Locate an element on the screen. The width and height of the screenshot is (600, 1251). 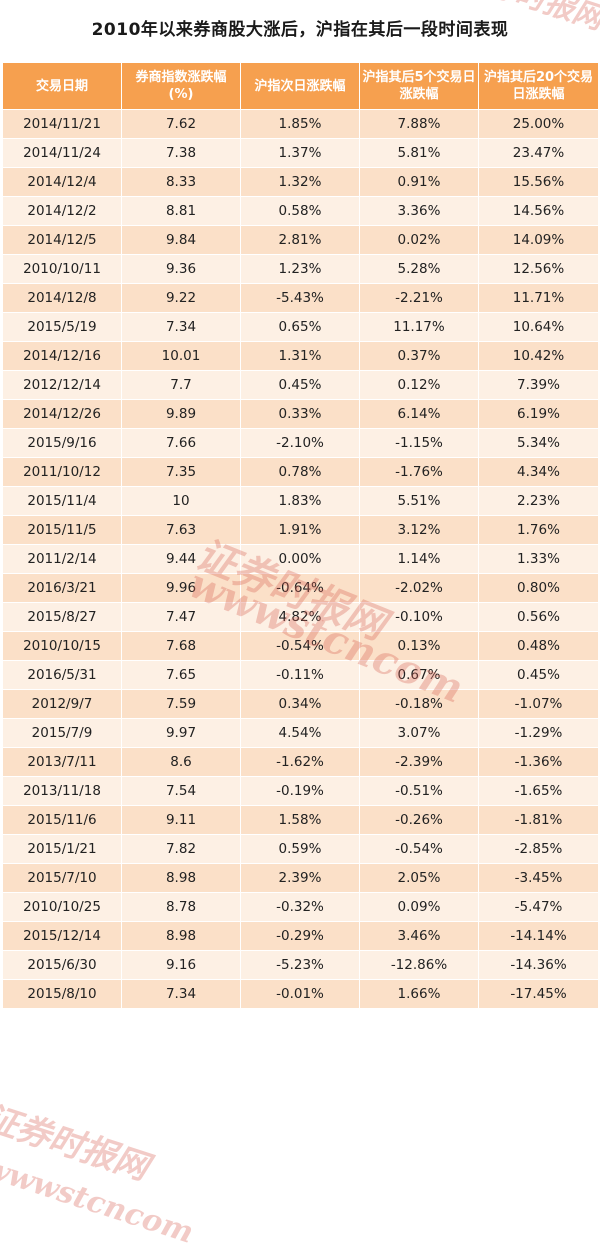
cell-20-day-change: 25.00% is located at coordinates (538, 124).